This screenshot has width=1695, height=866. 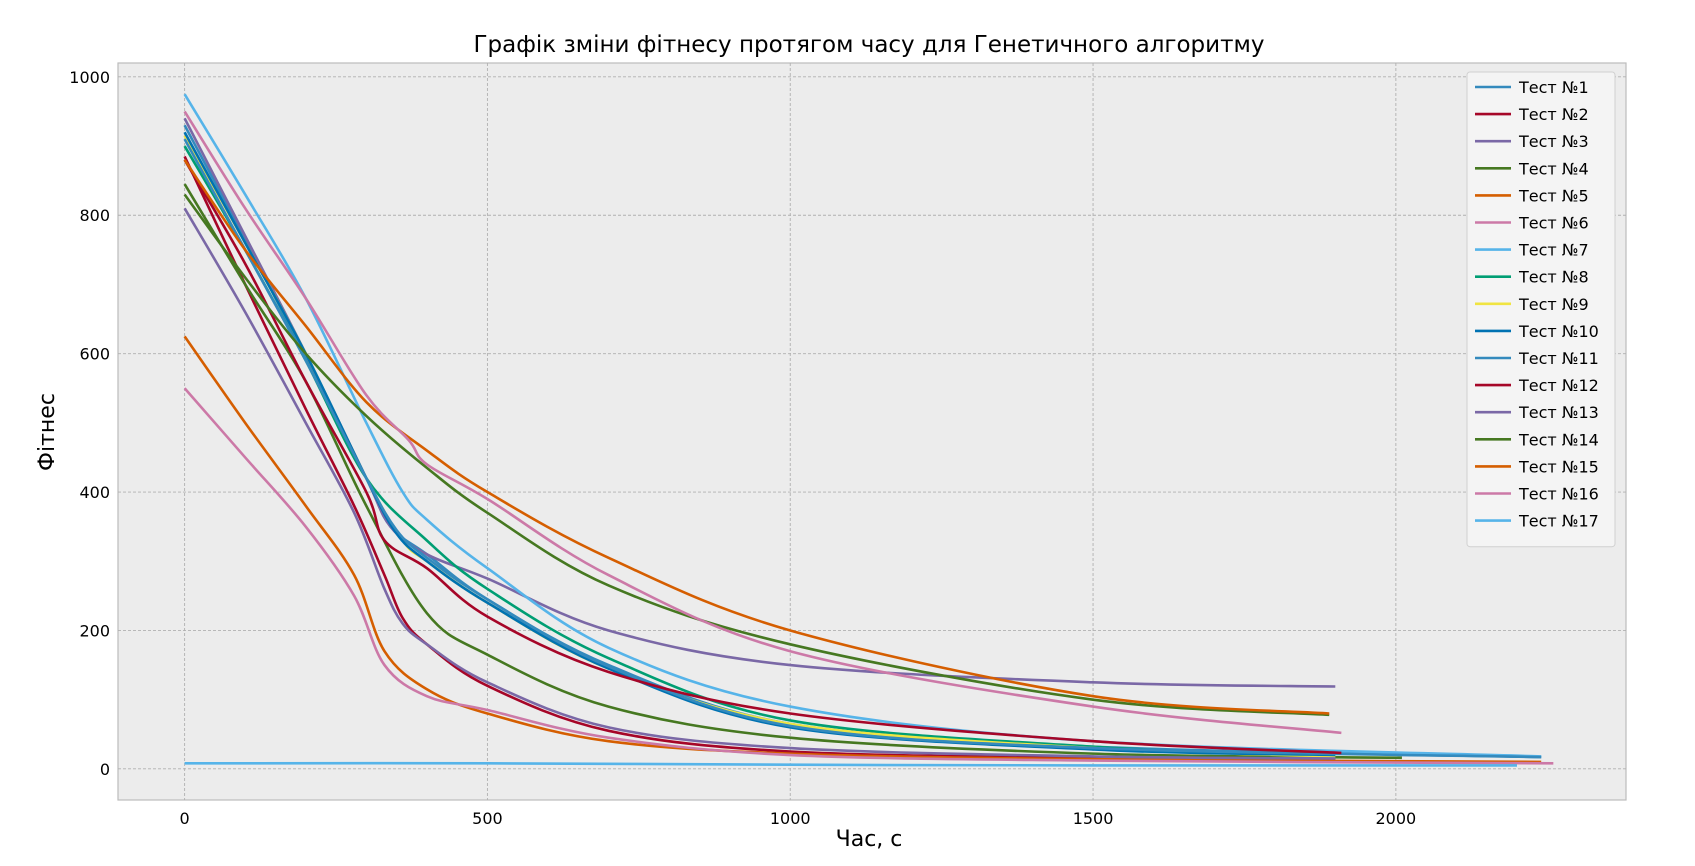 I want to click on x-tick-label: 0, so click(x=185, y=818).